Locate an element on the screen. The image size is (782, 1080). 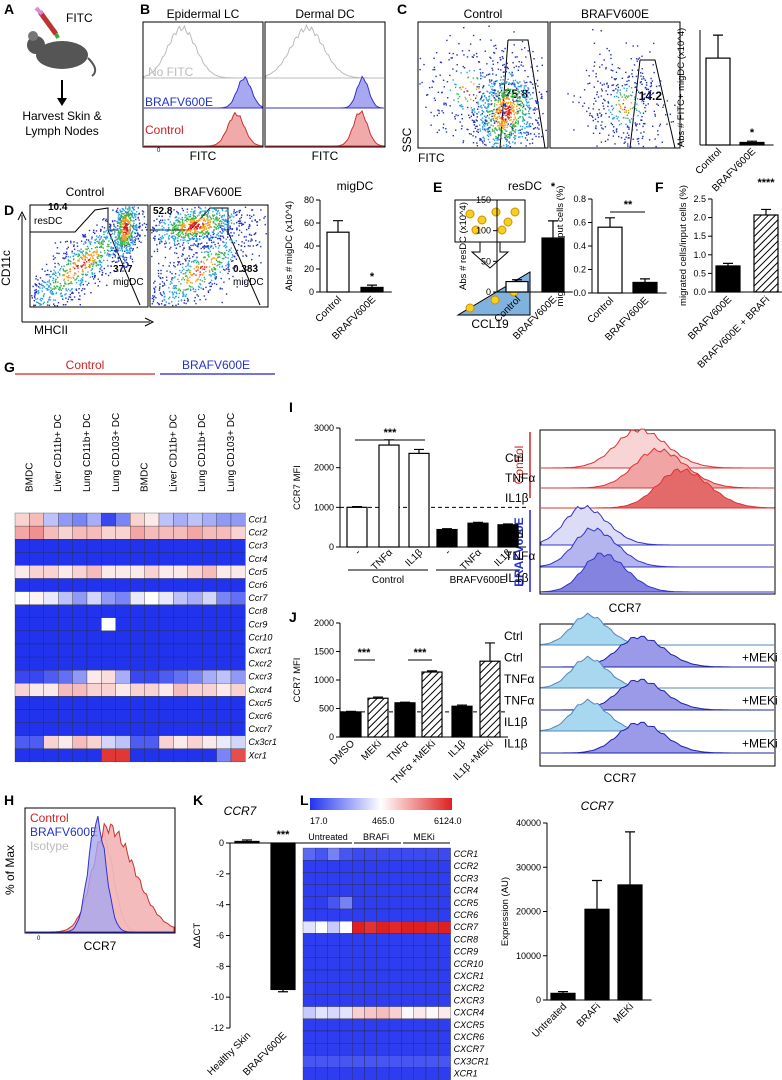
y-tick-label: 50 is located at coordinates (486, 261).